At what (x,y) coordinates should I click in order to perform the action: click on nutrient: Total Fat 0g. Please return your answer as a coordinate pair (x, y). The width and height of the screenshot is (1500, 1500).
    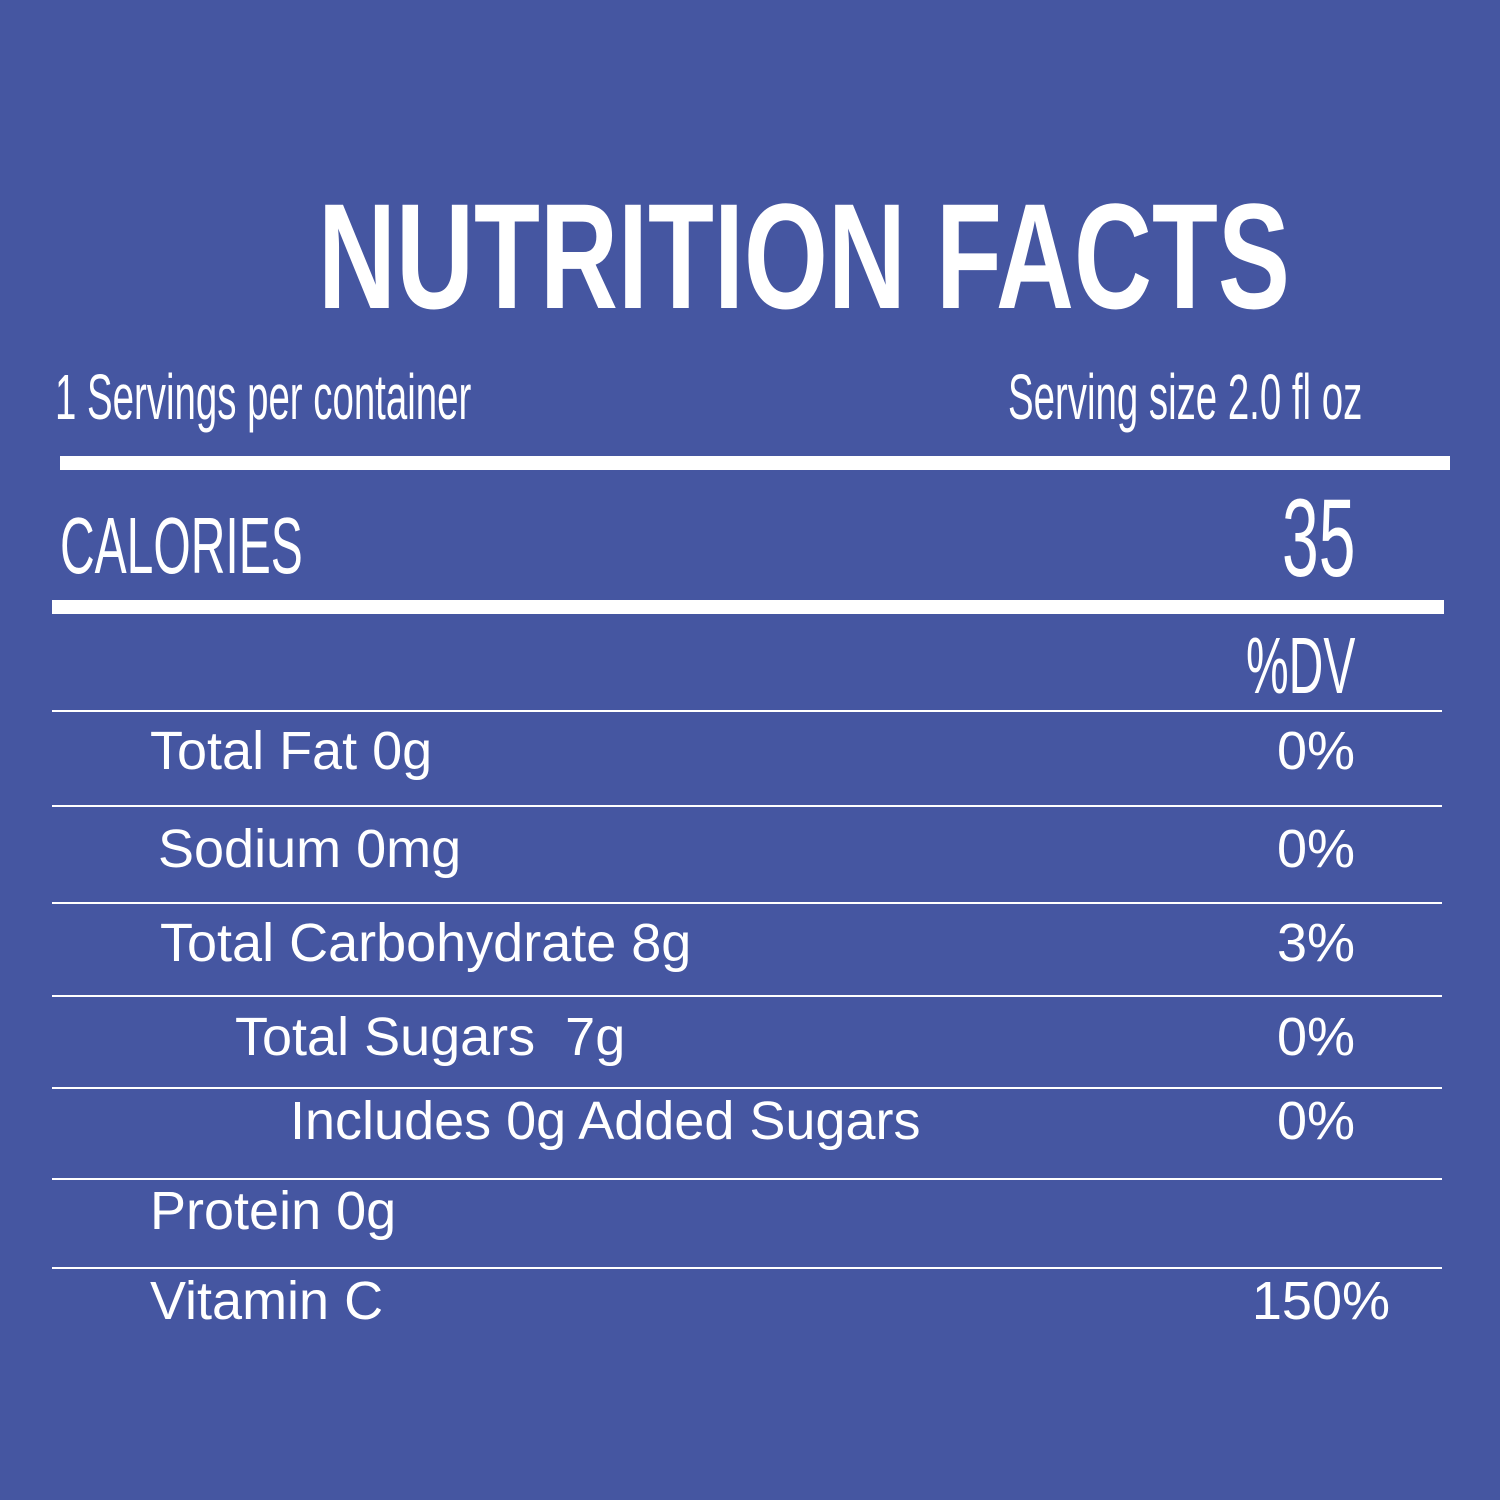
    Looking at the image, I should click on (291, 751).